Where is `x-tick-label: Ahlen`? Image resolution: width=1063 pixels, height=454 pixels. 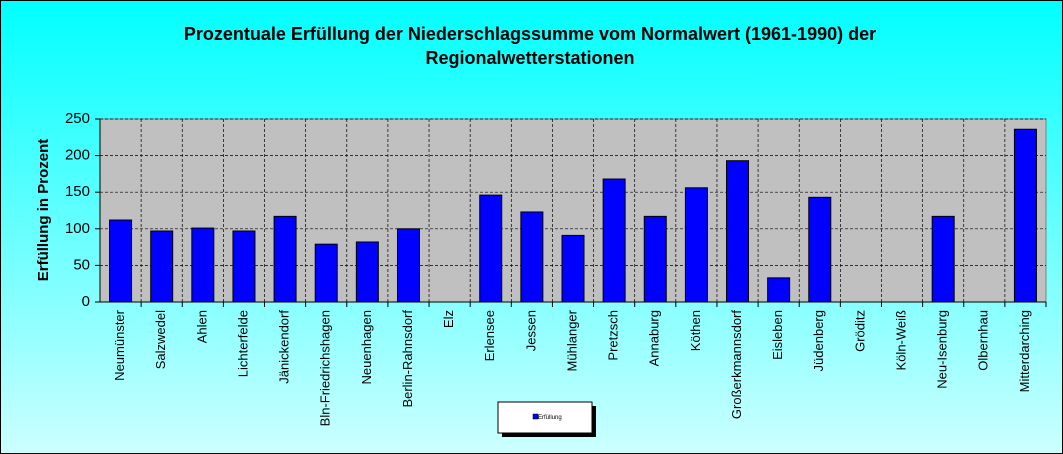 x-tick-label: Ahlen is located at coordinates (201, 326).